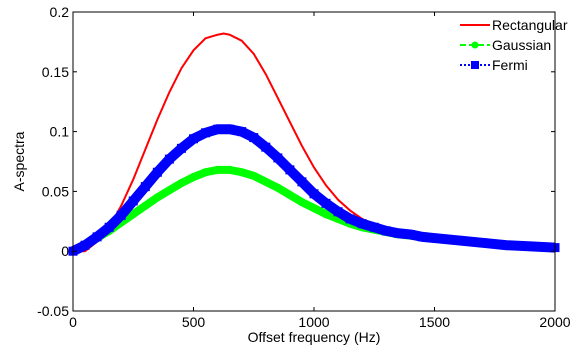  I want to click on y-axis-label: A-spectra, so click(19, 161).